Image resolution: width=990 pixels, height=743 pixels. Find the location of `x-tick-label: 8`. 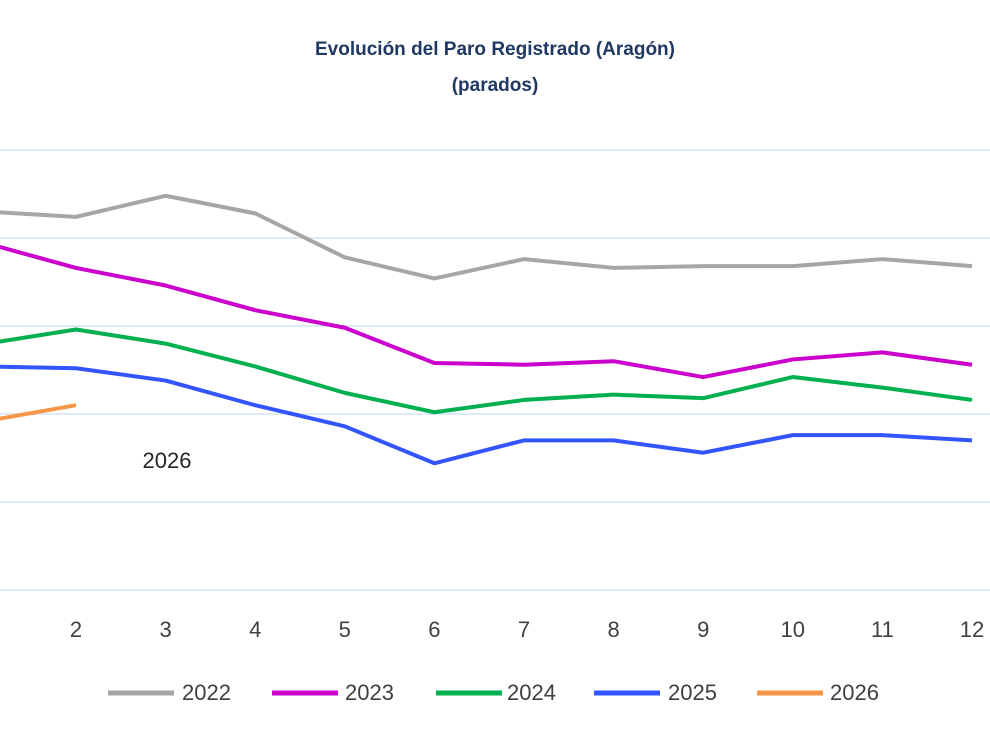

x-tick-label: 8 is located at coordinates (613, 629).